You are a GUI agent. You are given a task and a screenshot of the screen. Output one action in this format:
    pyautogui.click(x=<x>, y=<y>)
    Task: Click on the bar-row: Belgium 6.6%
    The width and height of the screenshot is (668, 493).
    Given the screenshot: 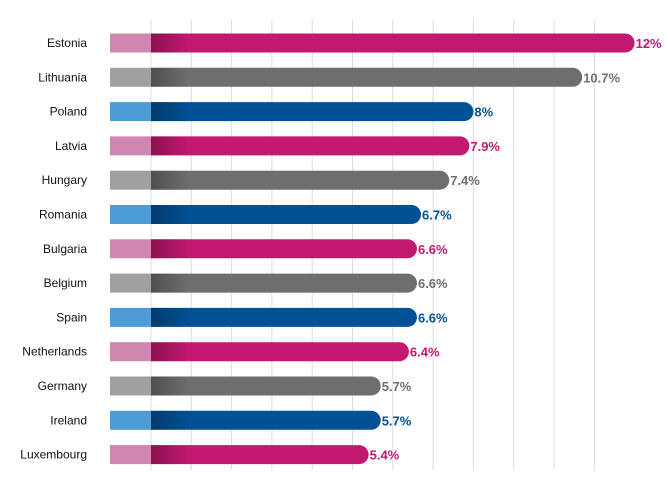 What is the action you would take?
    pyautogui.click(x=246, y=283)
    